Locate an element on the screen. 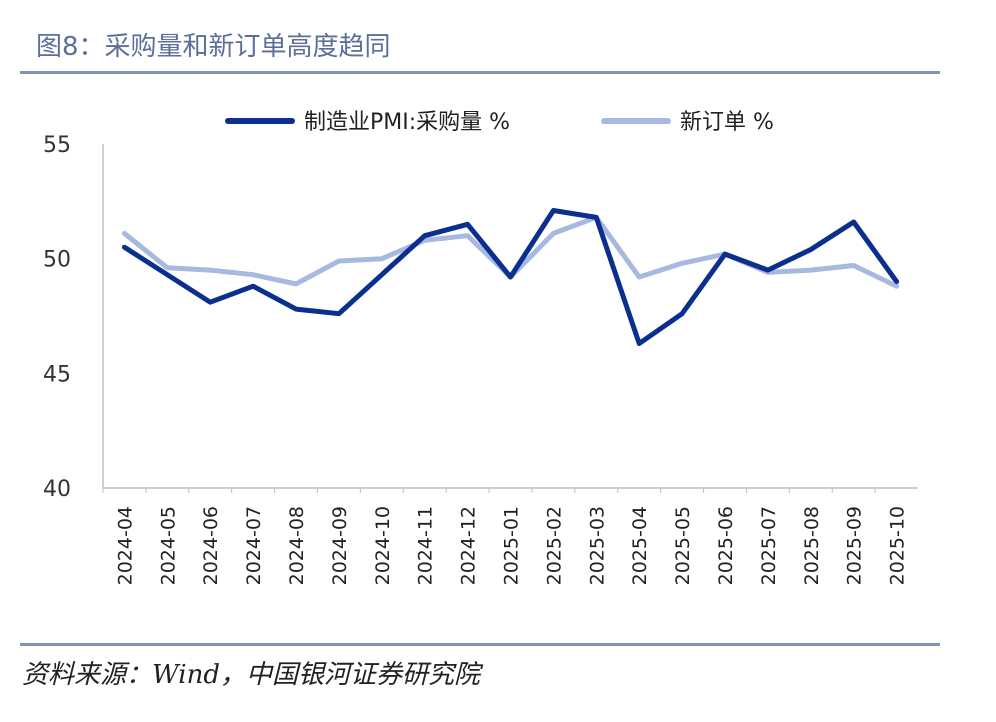 The width and height of the screenshot is (996, 722). x-tick-label: 2024-12 is located at coordinates (469, 545).